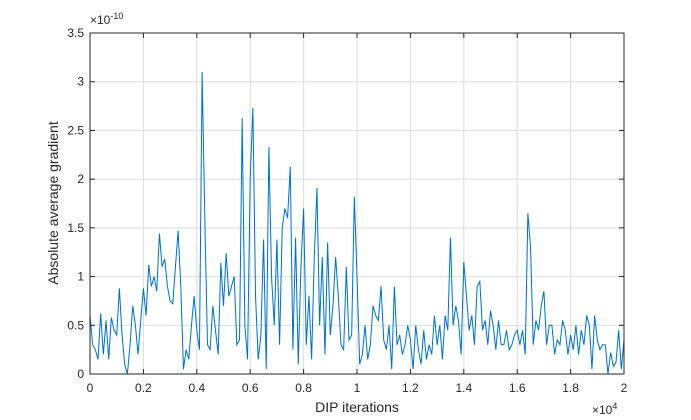  I want to click on y-tick-label: 0, so click(80, 374).